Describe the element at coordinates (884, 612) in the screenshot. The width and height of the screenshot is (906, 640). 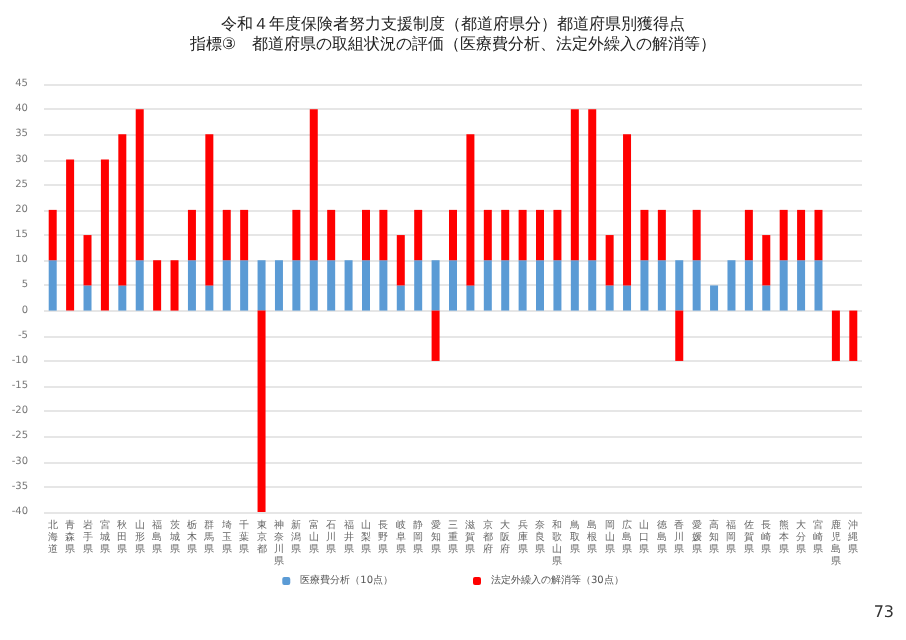
I see `text: 73` at that location.